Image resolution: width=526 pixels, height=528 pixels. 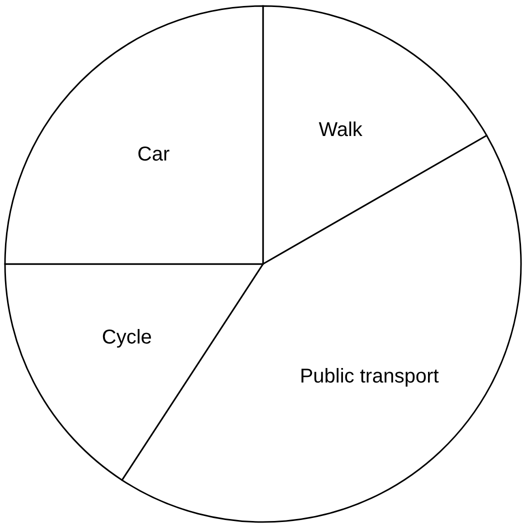 What do you see at coordinates (153, 155) in the screenshot?
I see `slice-label: Car` at bounding box center [153, 155].